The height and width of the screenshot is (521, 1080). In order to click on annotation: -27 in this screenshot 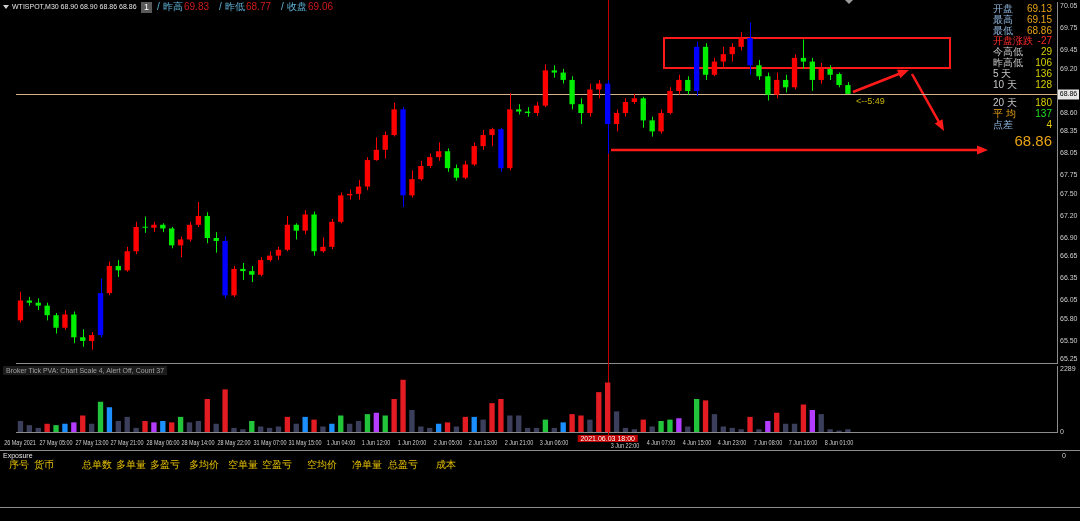, I will do `click(1044, 41)`.